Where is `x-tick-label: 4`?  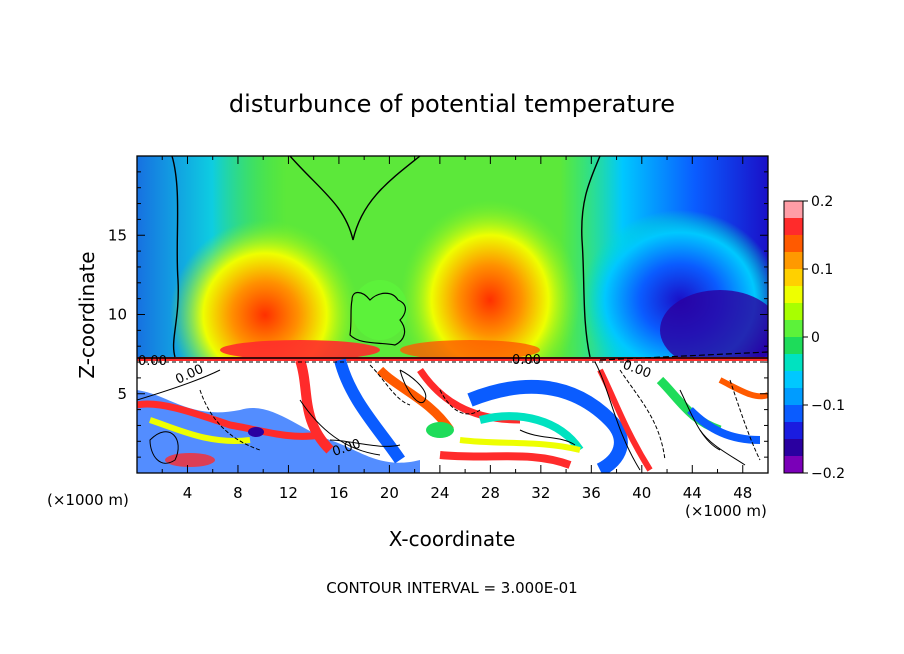 x-tick-label: 4 is located at coordinates (188, 493).